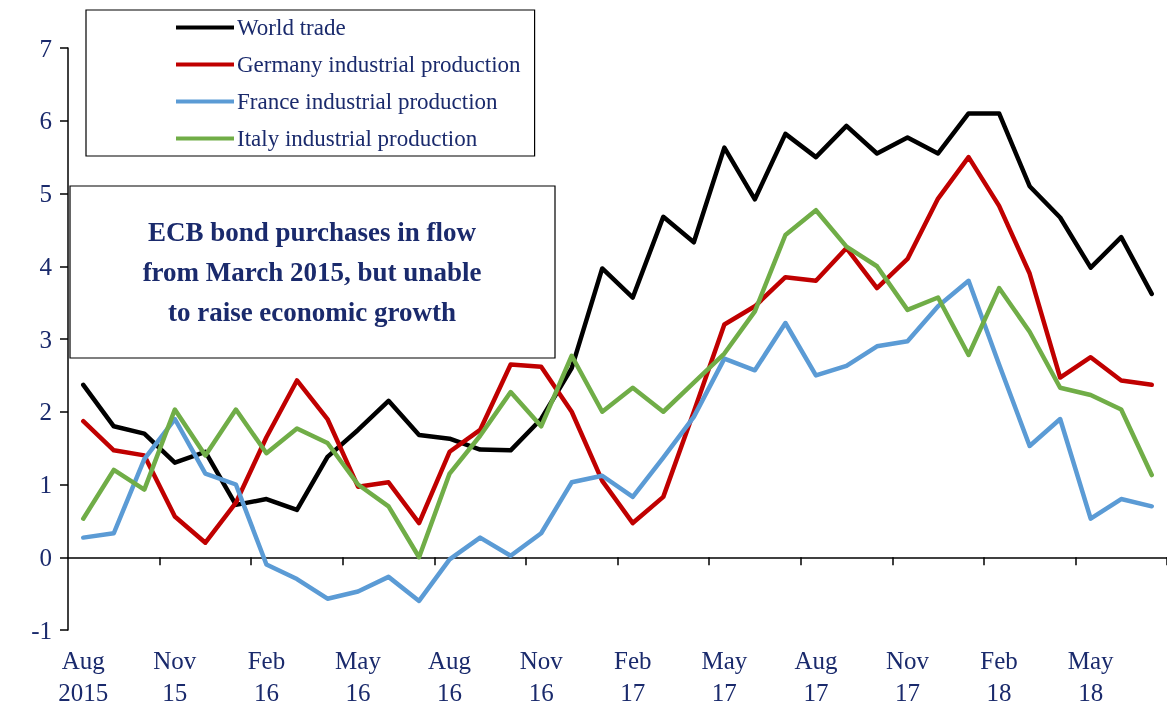 The width and height of the screenshot is (1167, 720). What do you see at coordinates (358, 676) in the screenshot?
I see `x-tick-label: May 16` at bounding box center [358, 676].